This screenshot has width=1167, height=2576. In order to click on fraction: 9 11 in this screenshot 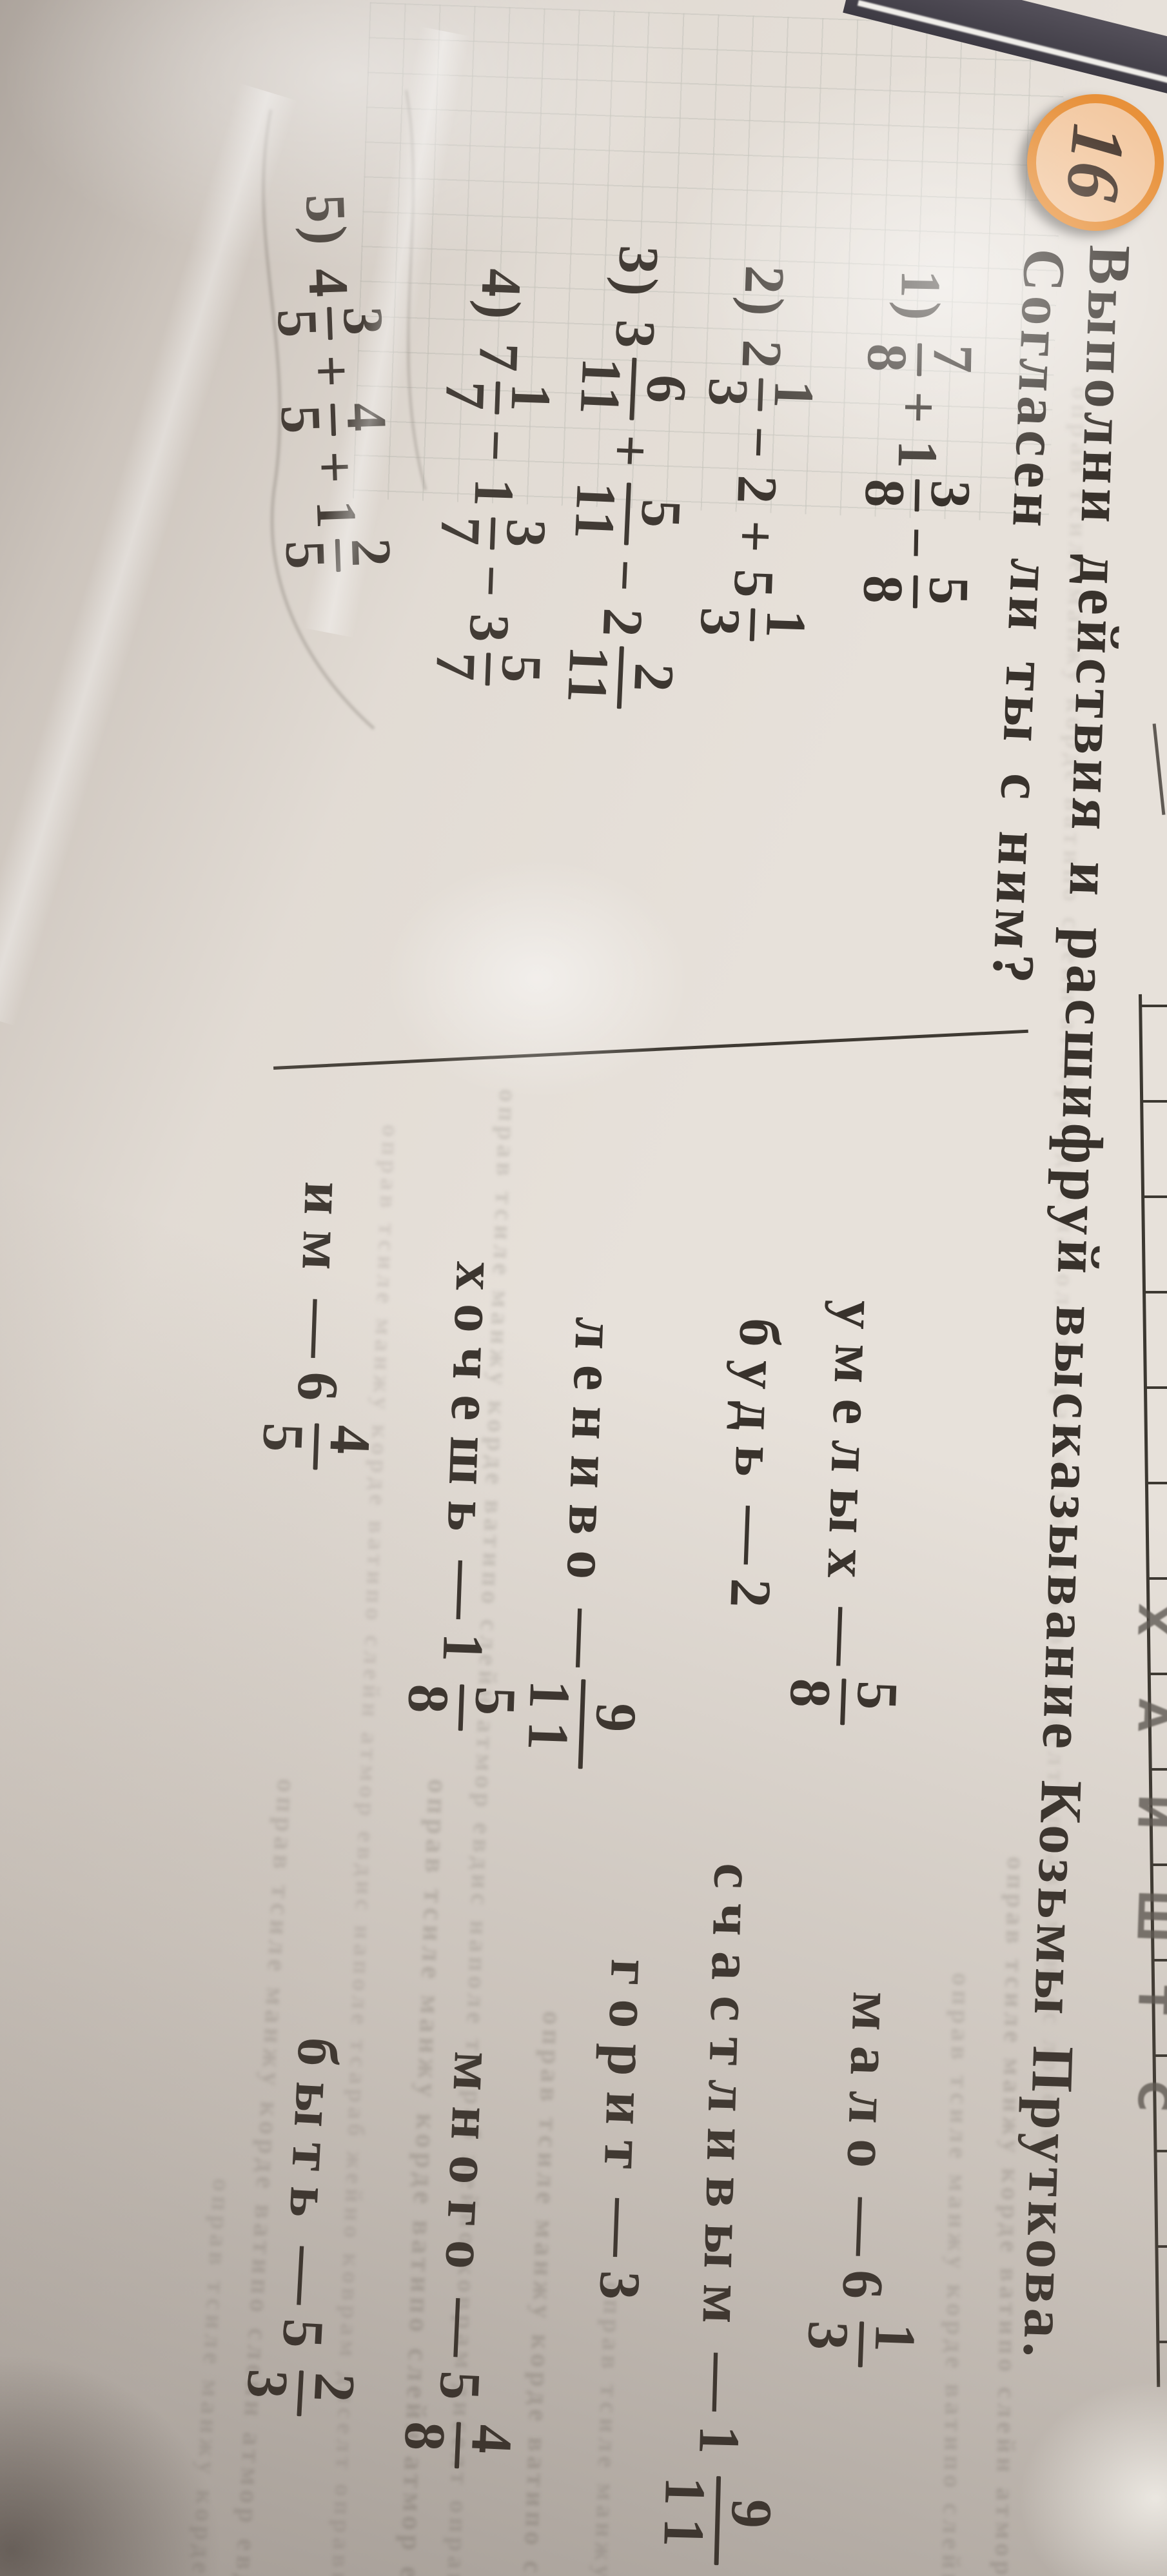, I will do `click(581, 1724)`.